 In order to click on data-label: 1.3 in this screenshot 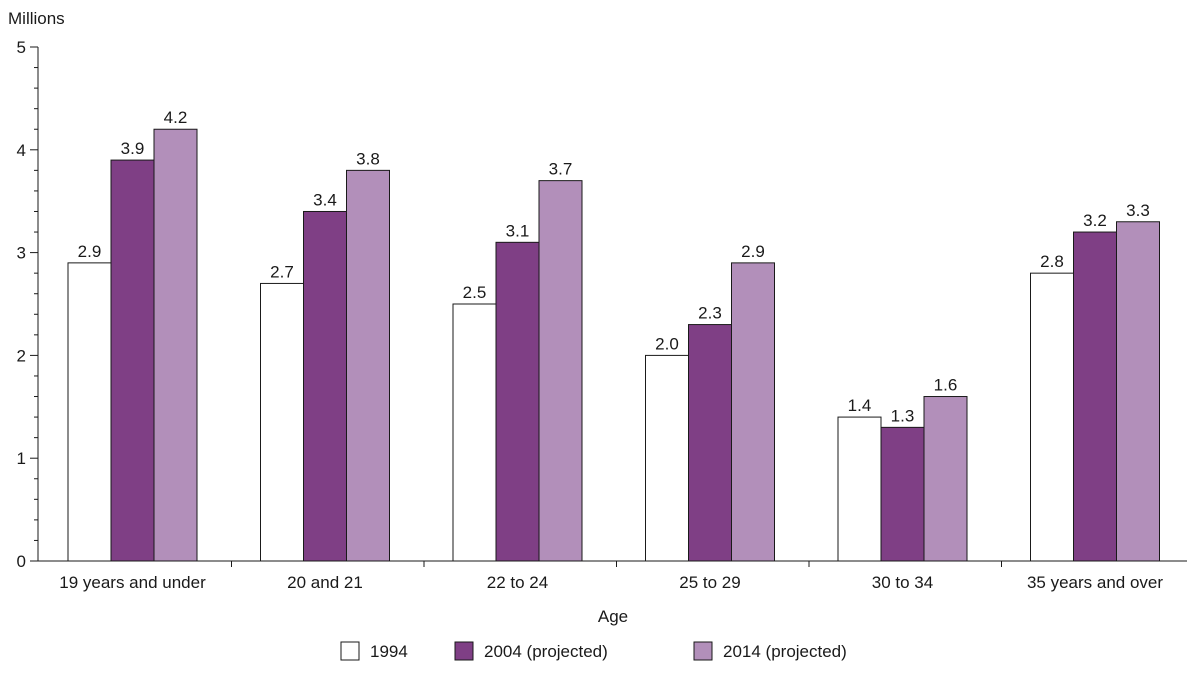, I will do `click(903, 415)`.